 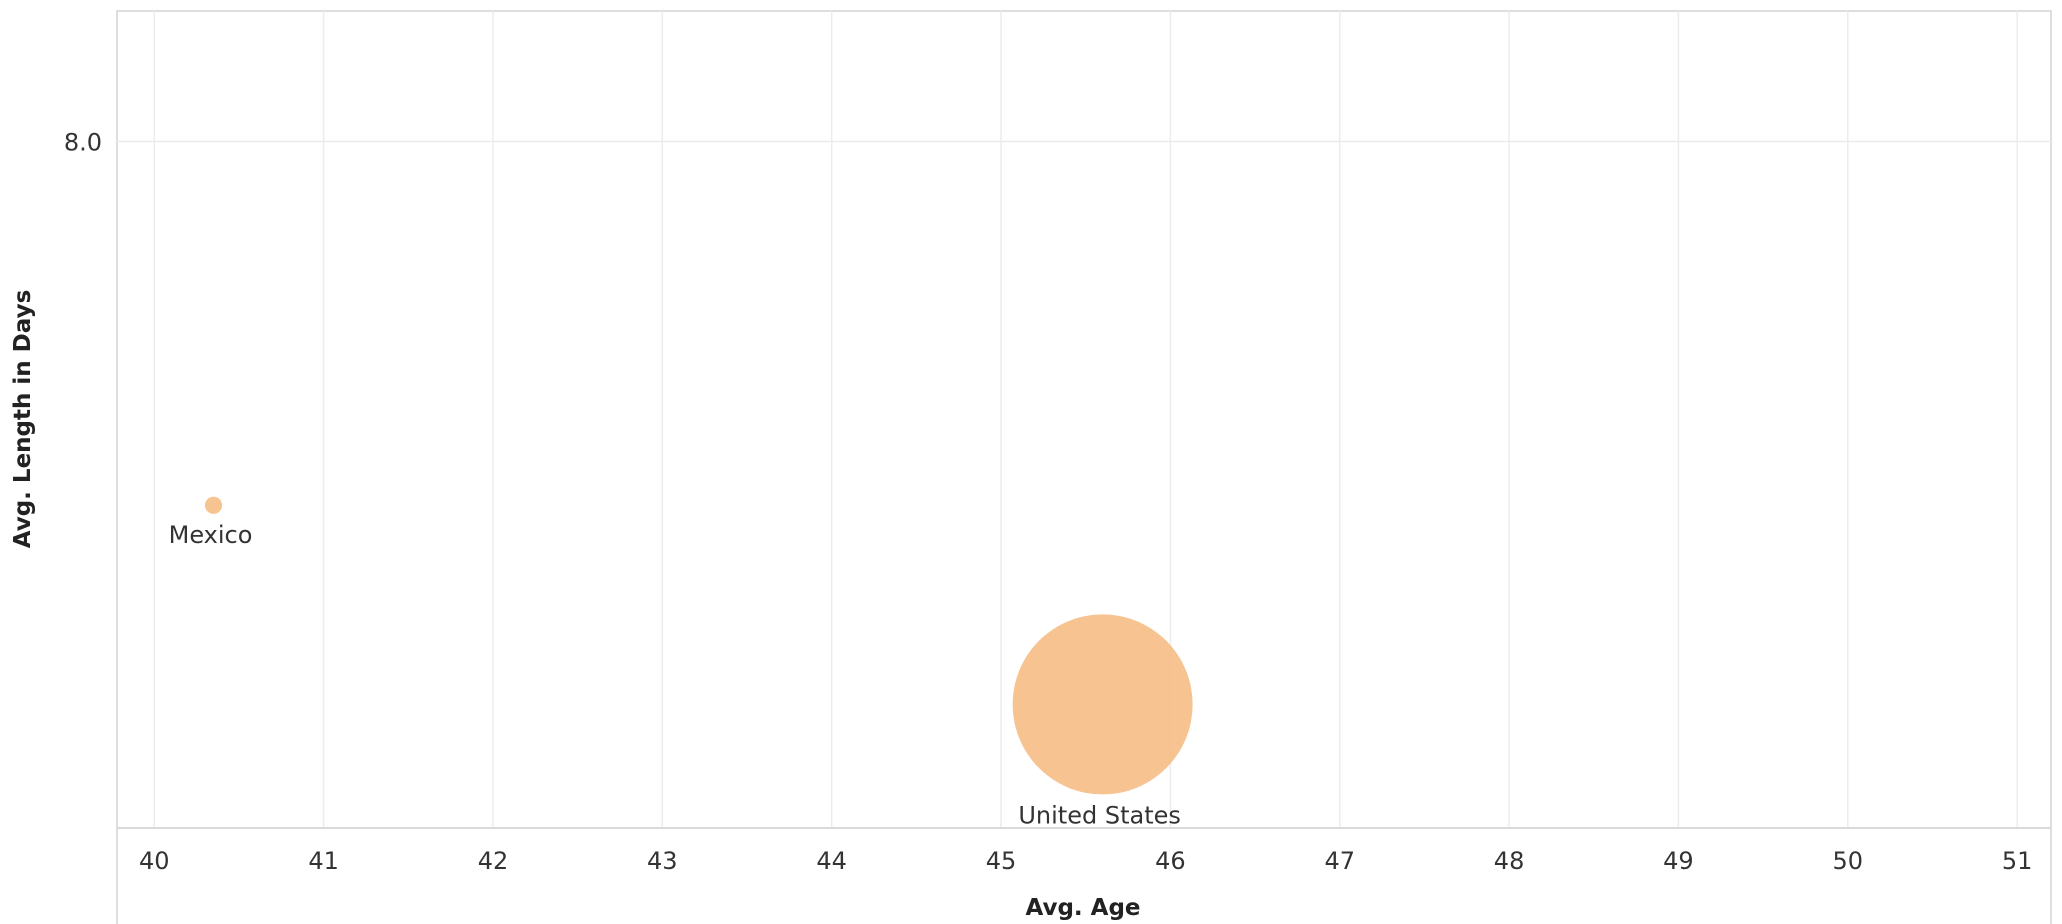 What do you see at coordinates (1170, 861) in the screenshot?
I see `x-tick-label: 46` at bounding box center [1170, 861].